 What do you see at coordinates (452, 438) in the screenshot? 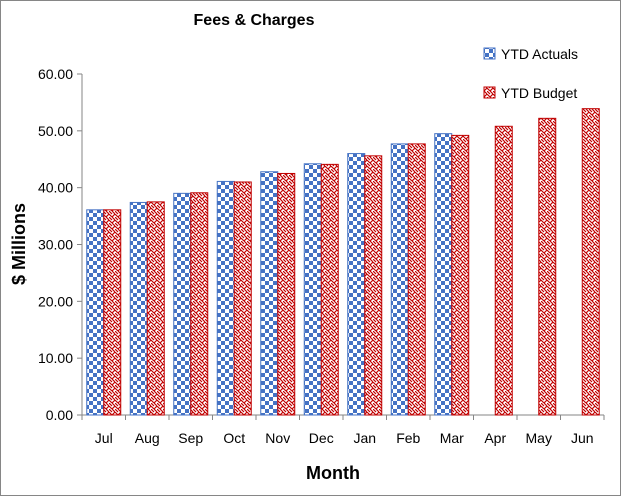
I see `x-tick-label: Mar` at bounding box center [452, 438].